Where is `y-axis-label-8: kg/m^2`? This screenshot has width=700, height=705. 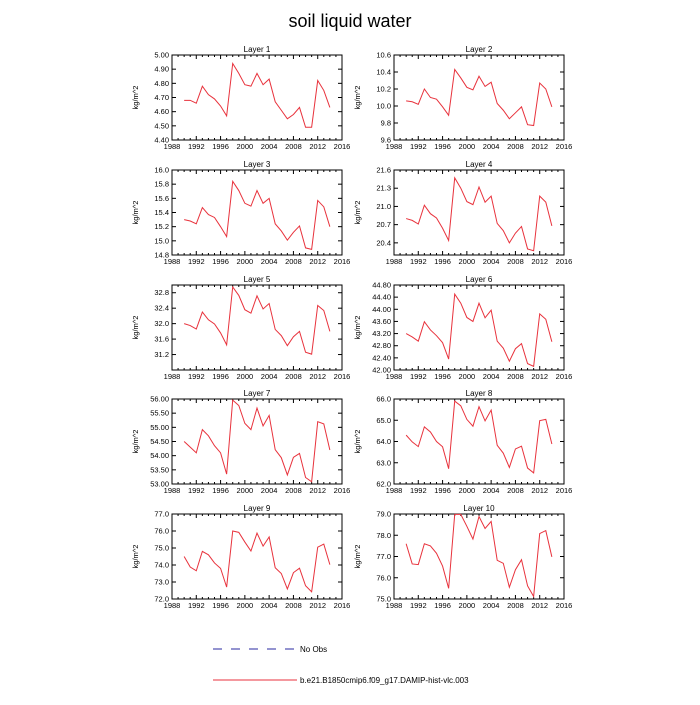 y-axis-label-8: kg/m^2 is located at coordinates (357, 442).